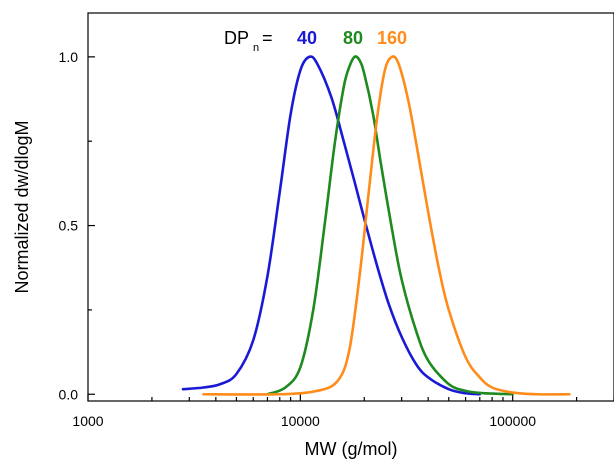 The height and width of the screenshot is (462, 614). What do you see at coordinates (69, 226) in the screenshot?
I see `y-tick-label: 0.5` at bounding box center [69, 226].